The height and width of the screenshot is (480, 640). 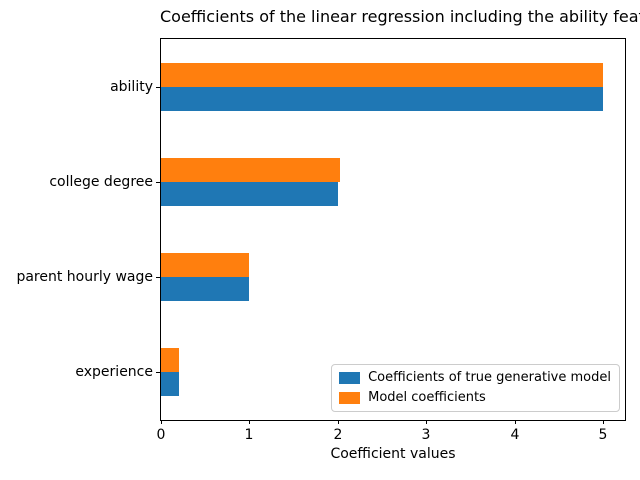 I want to click on y-tick-label: college degree, so click(x=101, y=182).